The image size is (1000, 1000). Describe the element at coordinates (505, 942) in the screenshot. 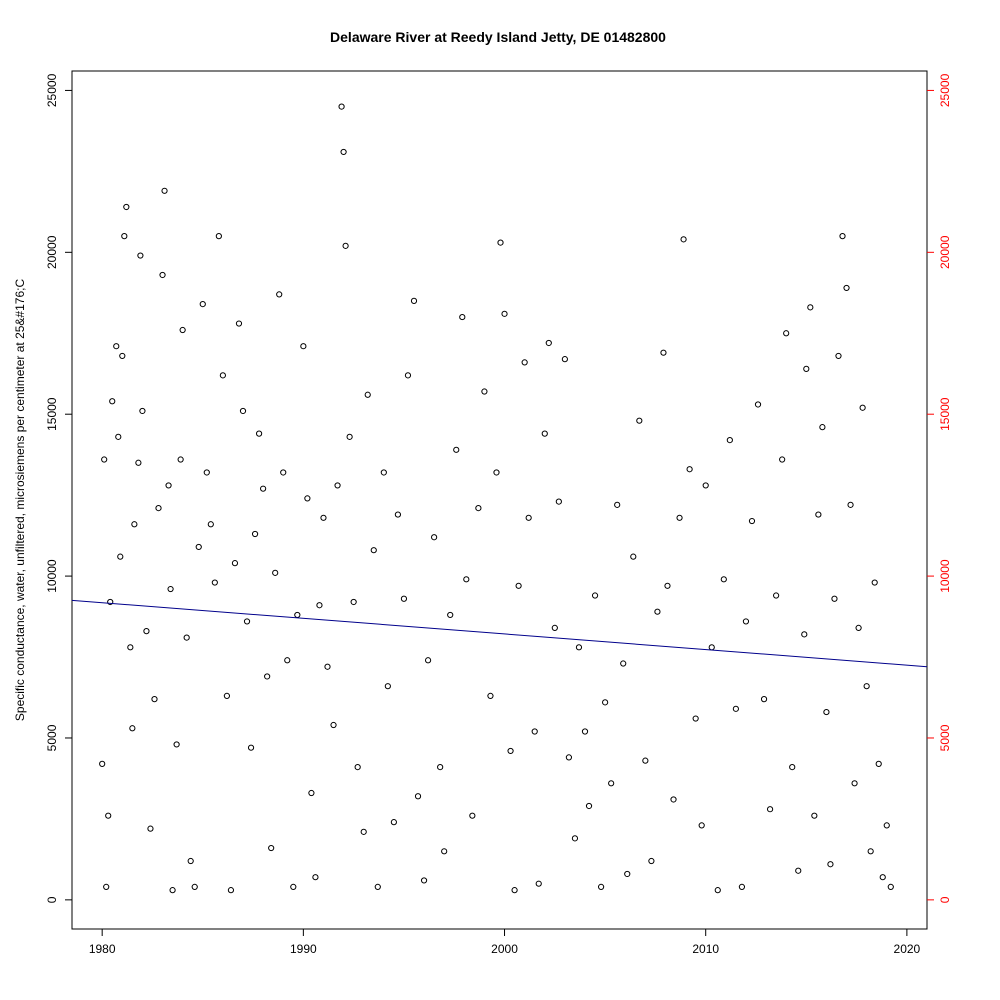

I see `x-axis: 1980 1990 2000 2010 2020` at that location.